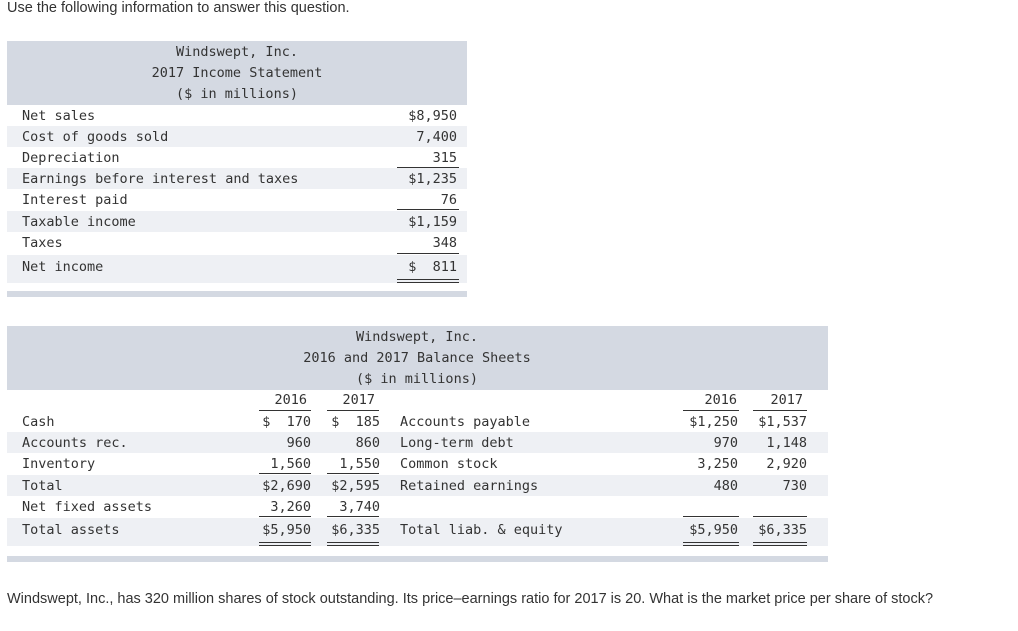  What do you see at coordinates (713, 422) in the screenshot?
I see `liab-2016: $1,250` at bounding box center [713, 422].